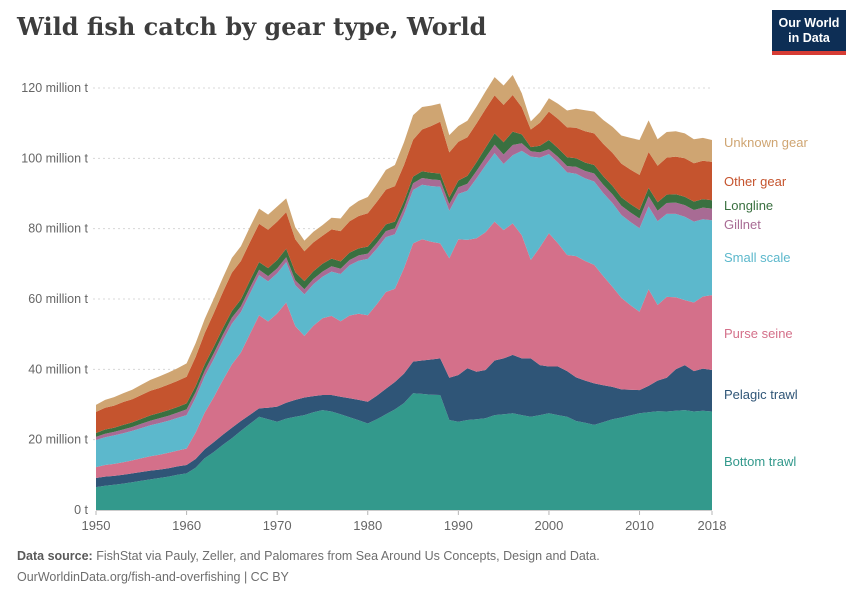 This screenshot has width=850, height=600. Describe the element at coordinates (58, 440) in the screenshot. I see `y-axis-label-20: 20 million t` at that location.